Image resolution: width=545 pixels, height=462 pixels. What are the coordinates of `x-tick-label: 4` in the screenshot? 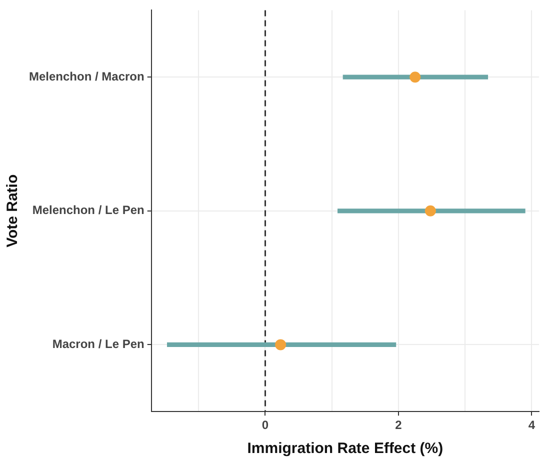 It's located at (532, 425).